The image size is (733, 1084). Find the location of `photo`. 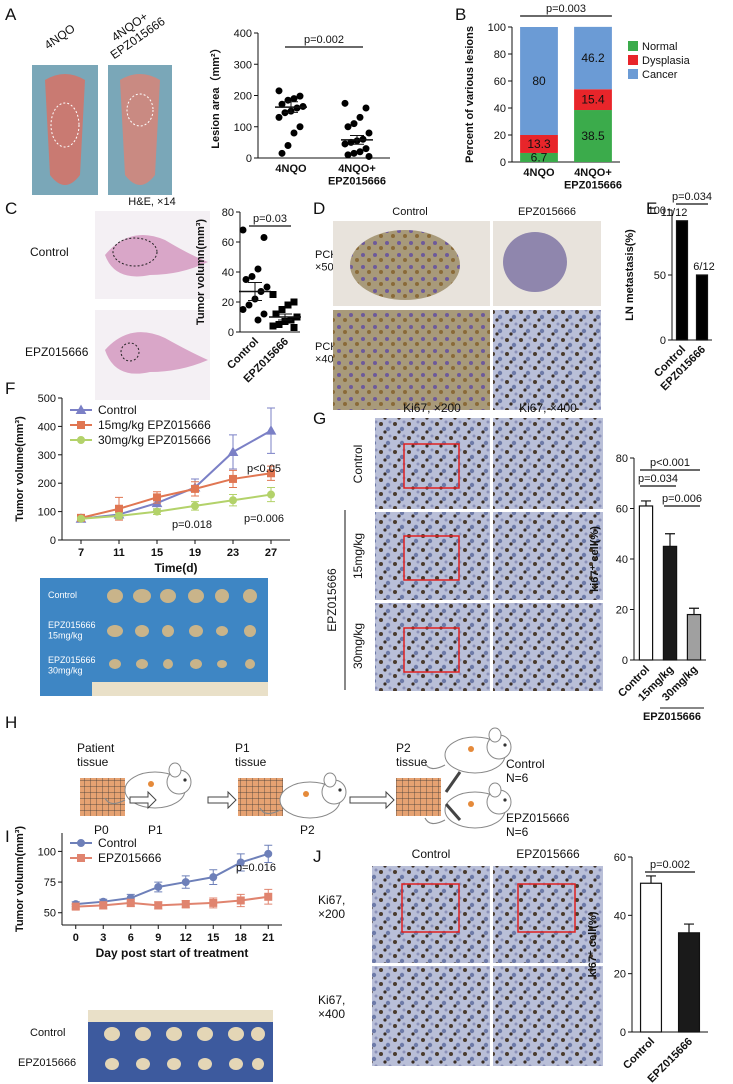

photo is located at coordinates (547, 360).